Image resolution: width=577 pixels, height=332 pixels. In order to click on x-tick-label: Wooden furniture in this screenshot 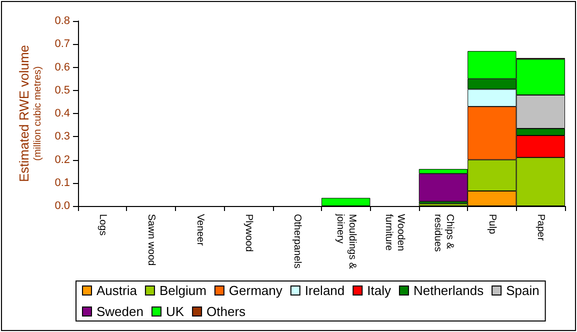, I will do `click(394, 234)`.